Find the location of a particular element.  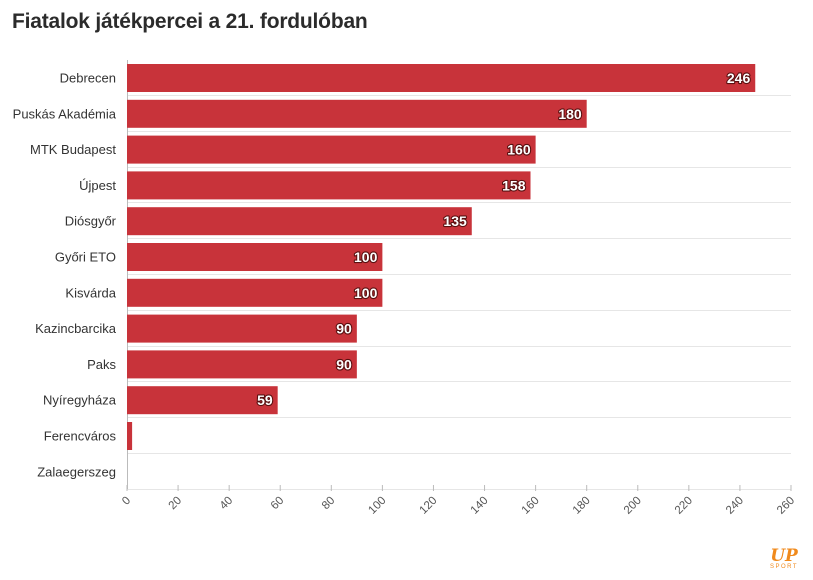

tick-label: 220 is located at coordinates (684, 506).